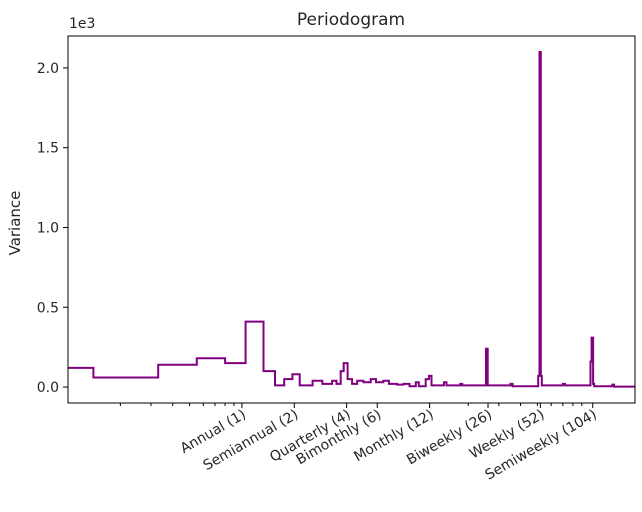  I want to click on y-axis-label: Variance, so click(15, 223).